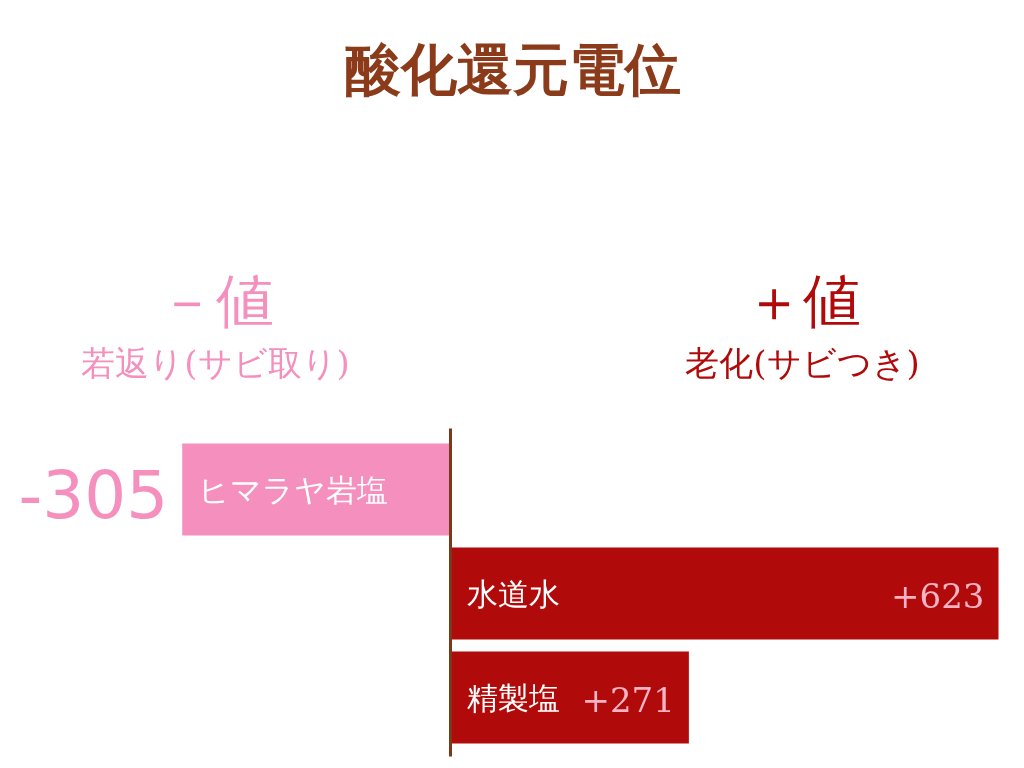 This screenshot has height=768, width=1024. What do you see at coordinates (293, 489) in the screenshot?
I see `y-tick-label: ヒマラヤ岩塩` at bounding box center [293, 489].